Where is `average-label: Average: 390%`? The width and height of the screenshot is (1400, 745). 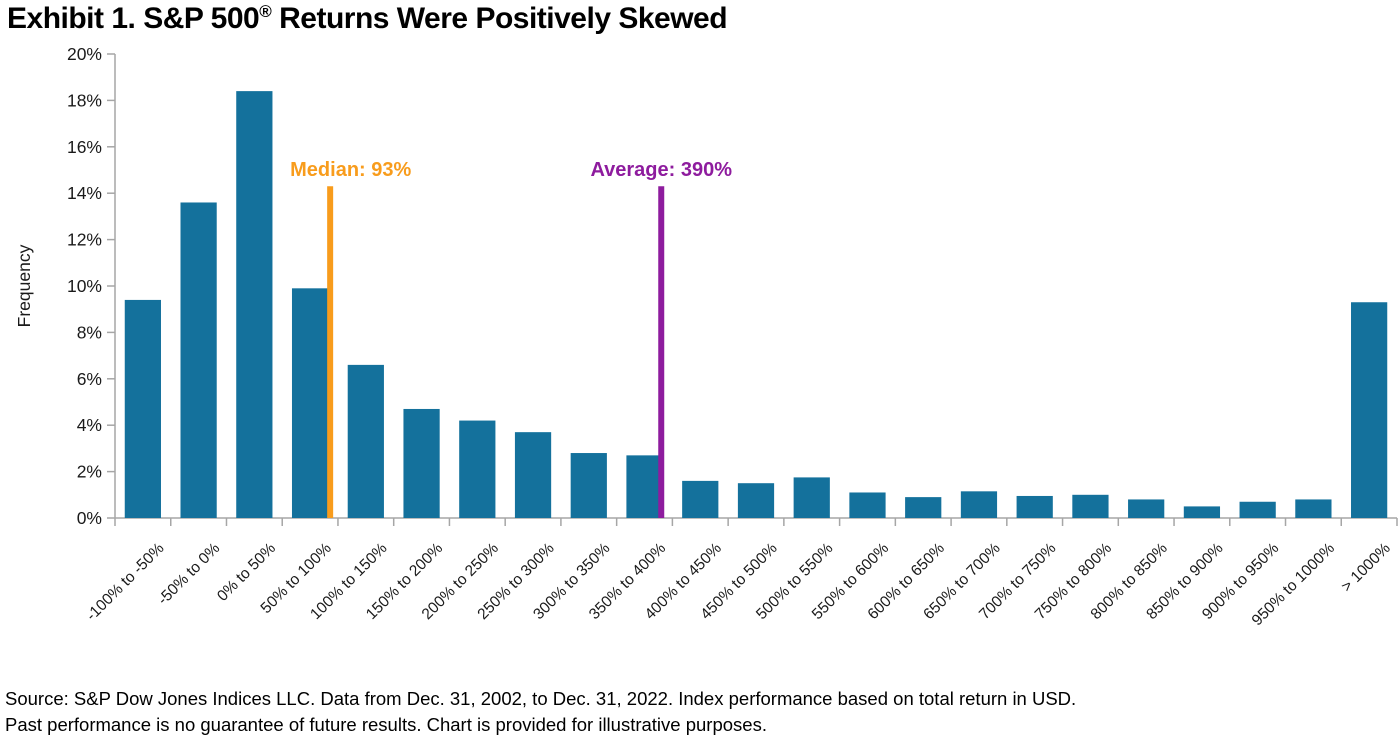 average-label: Average: 390% is located at coordinates (661, 170).